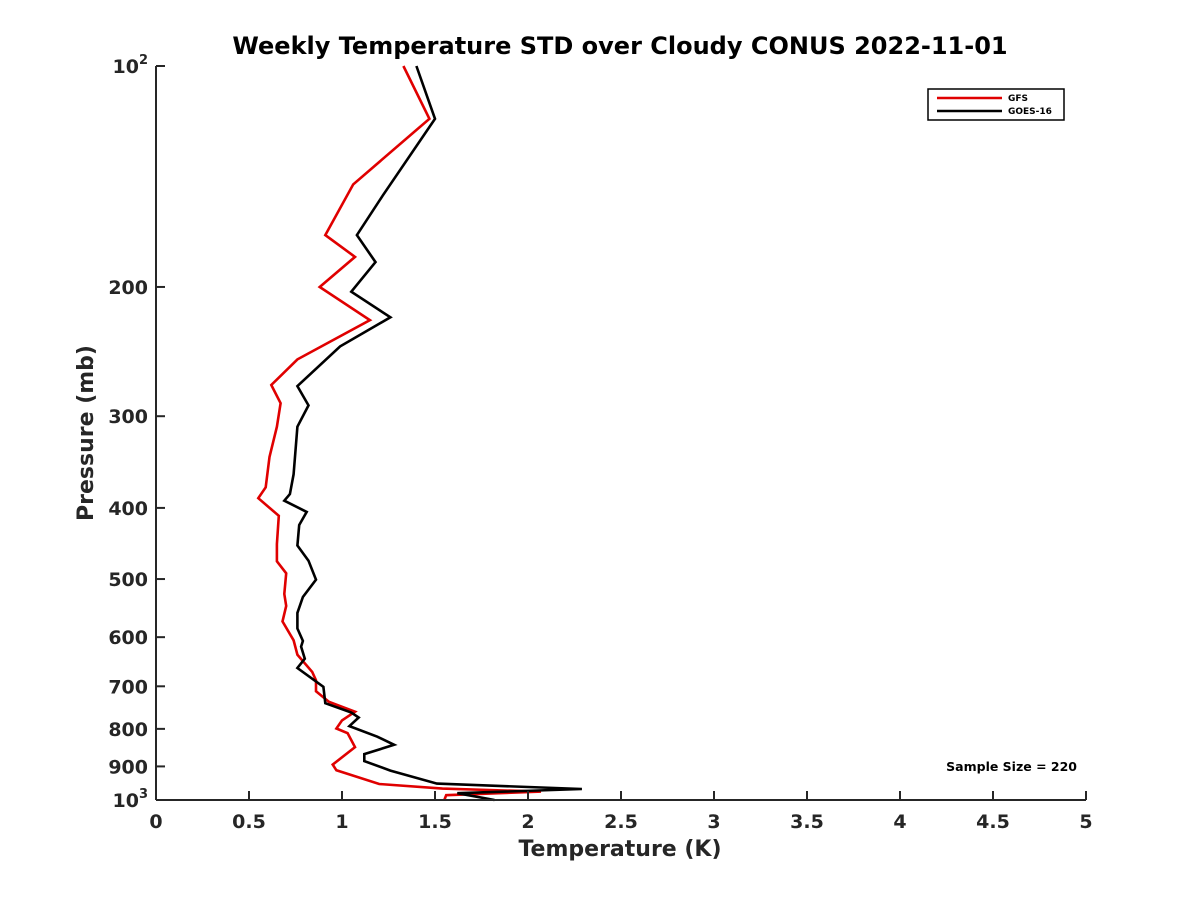 This screenshot has width=1200, height=900. What do you see at coordinates (807, 822) in the screenshot?
I see `x-tick-label: 3.5` at bounding box center [807, 822].